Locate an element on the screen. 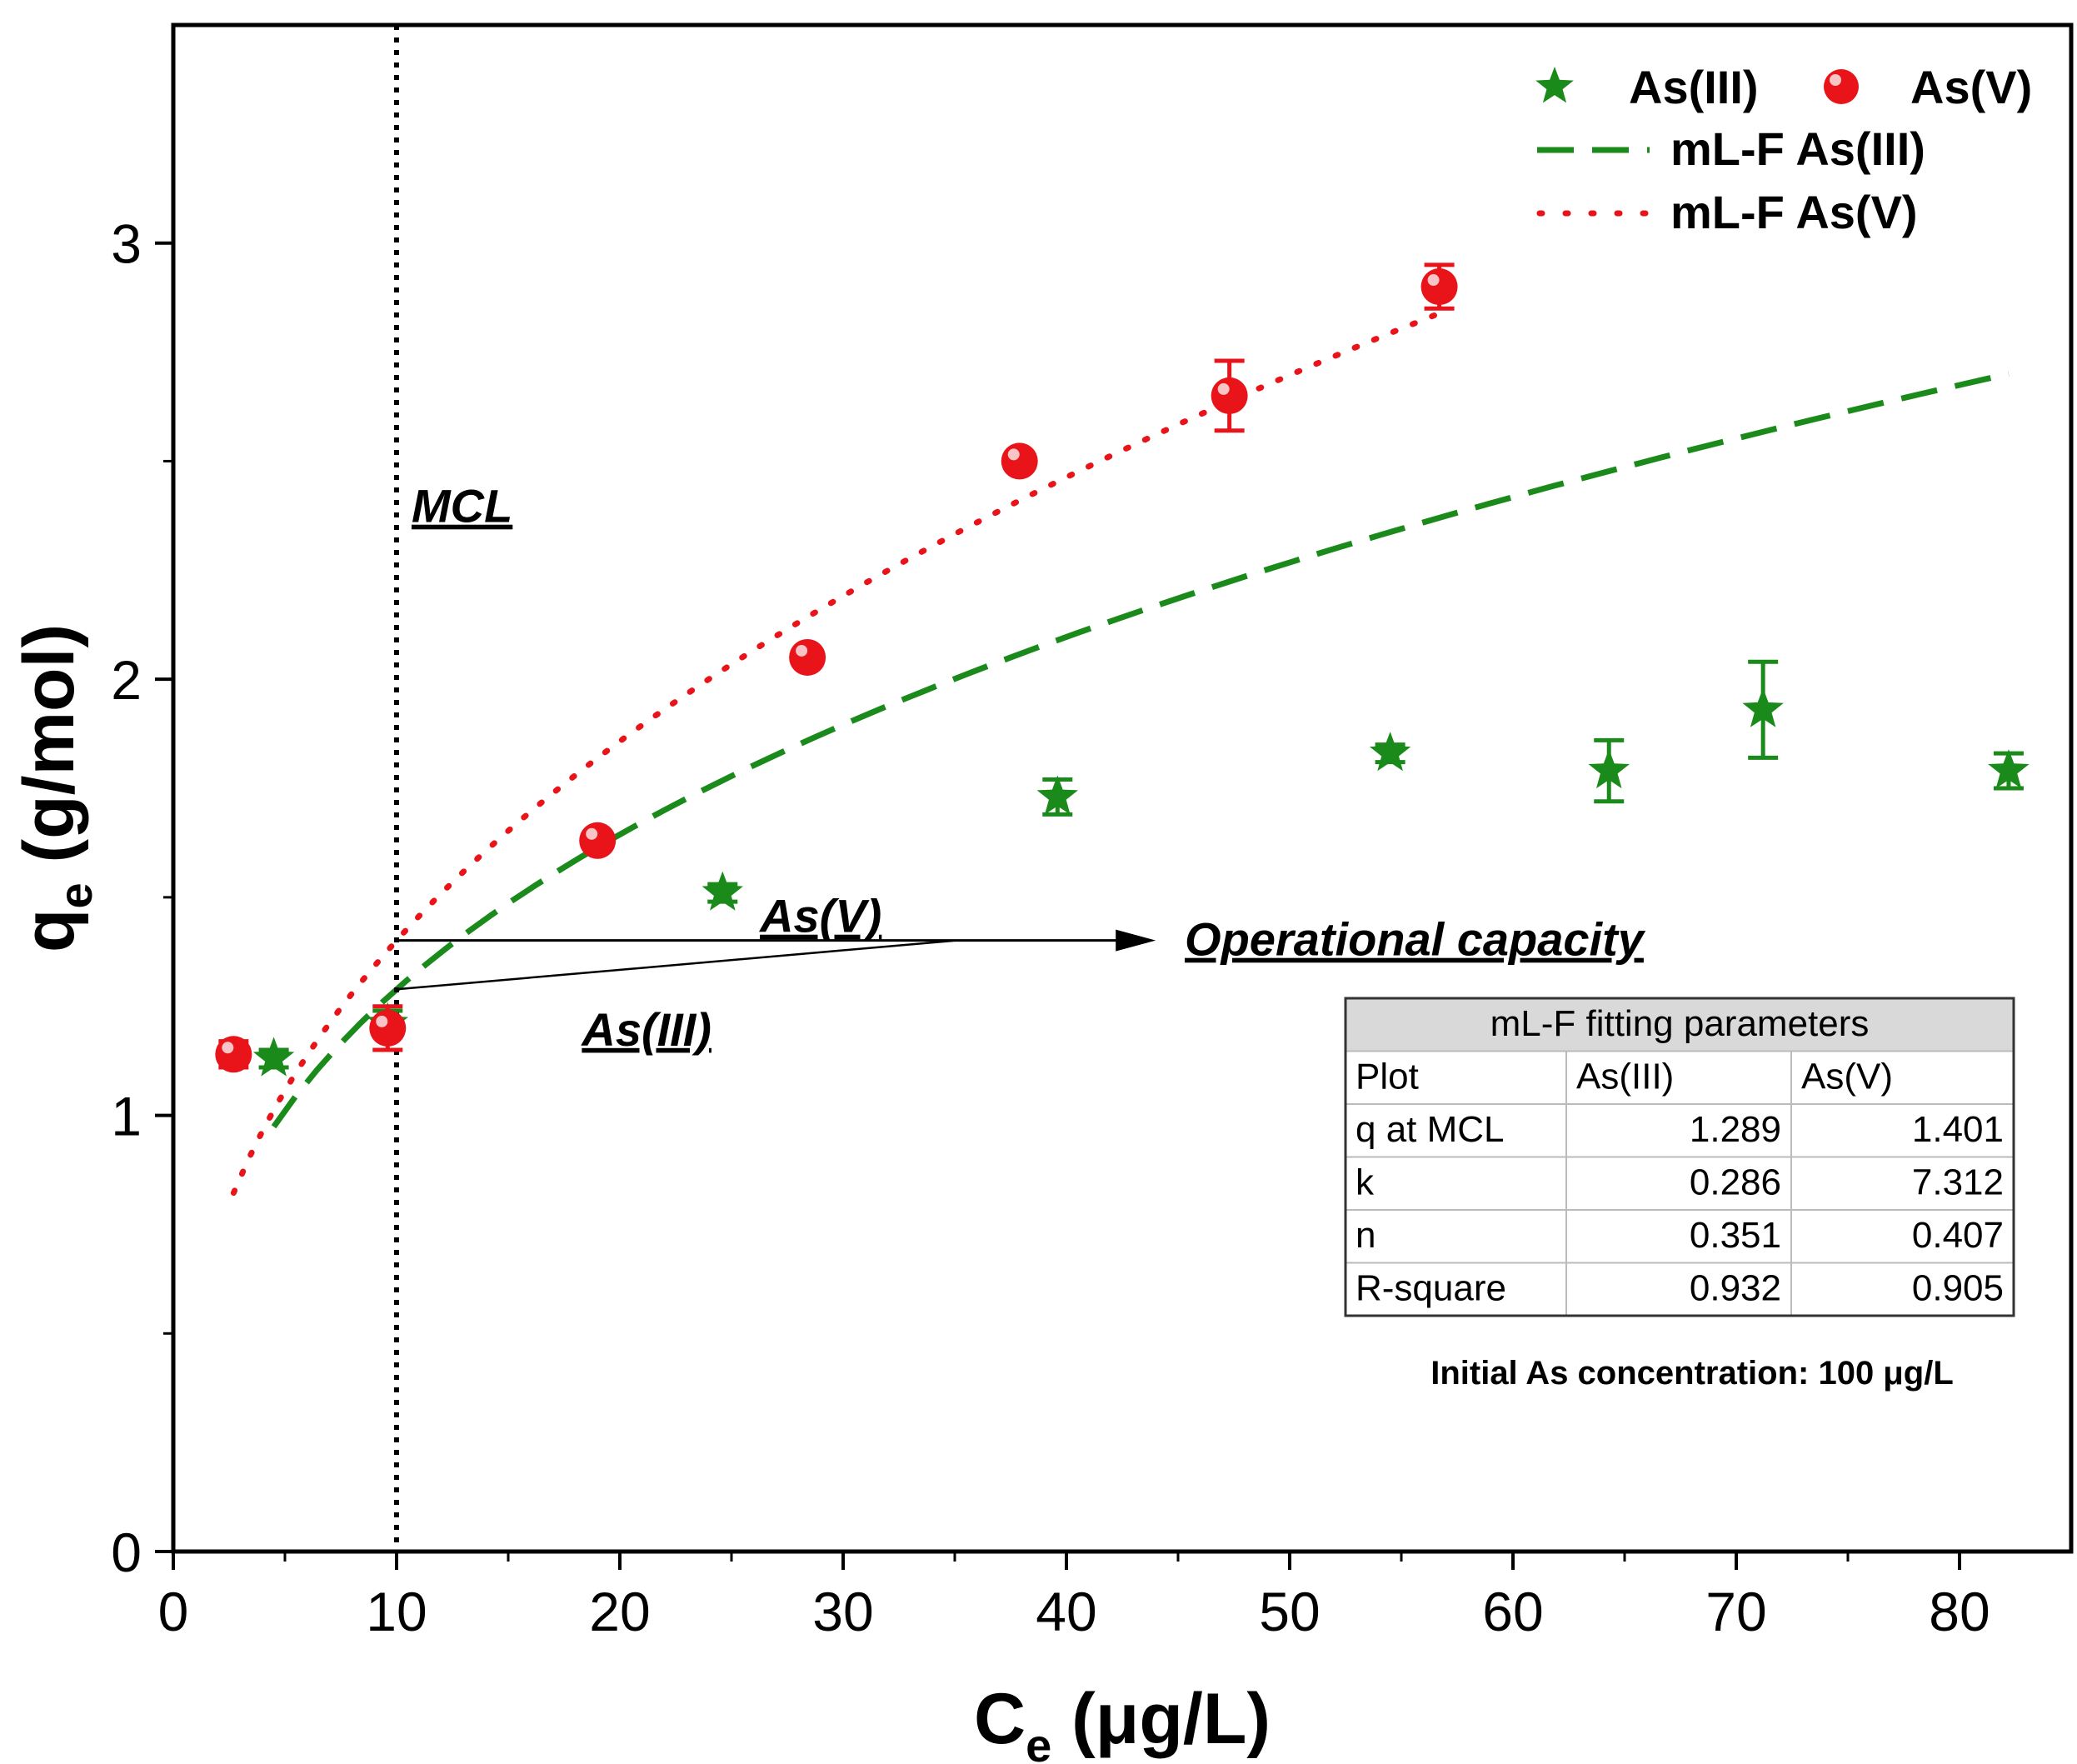 Image resolution: width=2077 pixels, height=1764 pixels. y-tick-label: 0 is located at coordinates (126, 1553).